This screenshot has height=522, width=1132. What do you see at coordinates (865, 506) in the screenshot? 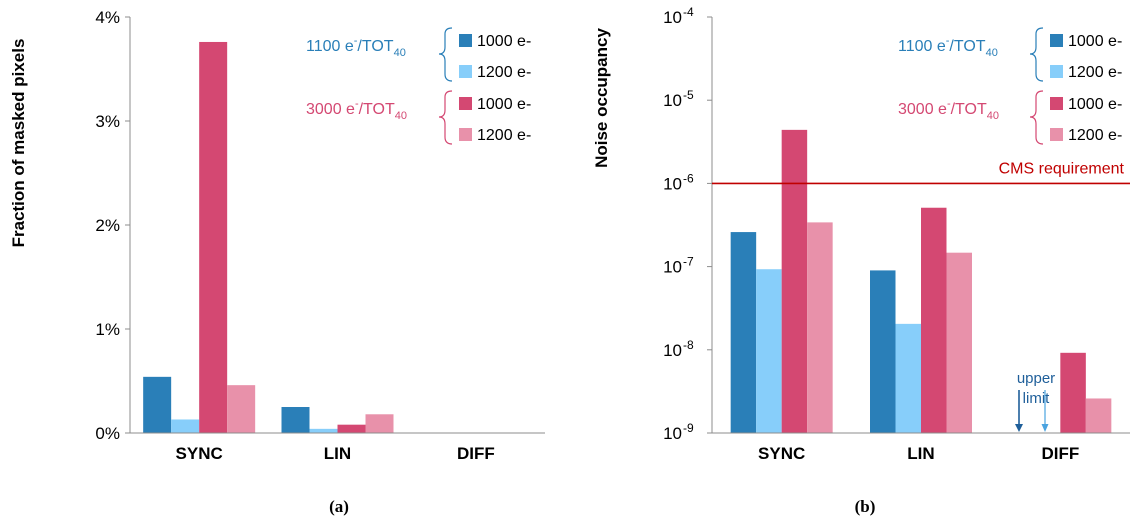
I see `chart-b-caption: (b)` at bounding box center [865, 506].